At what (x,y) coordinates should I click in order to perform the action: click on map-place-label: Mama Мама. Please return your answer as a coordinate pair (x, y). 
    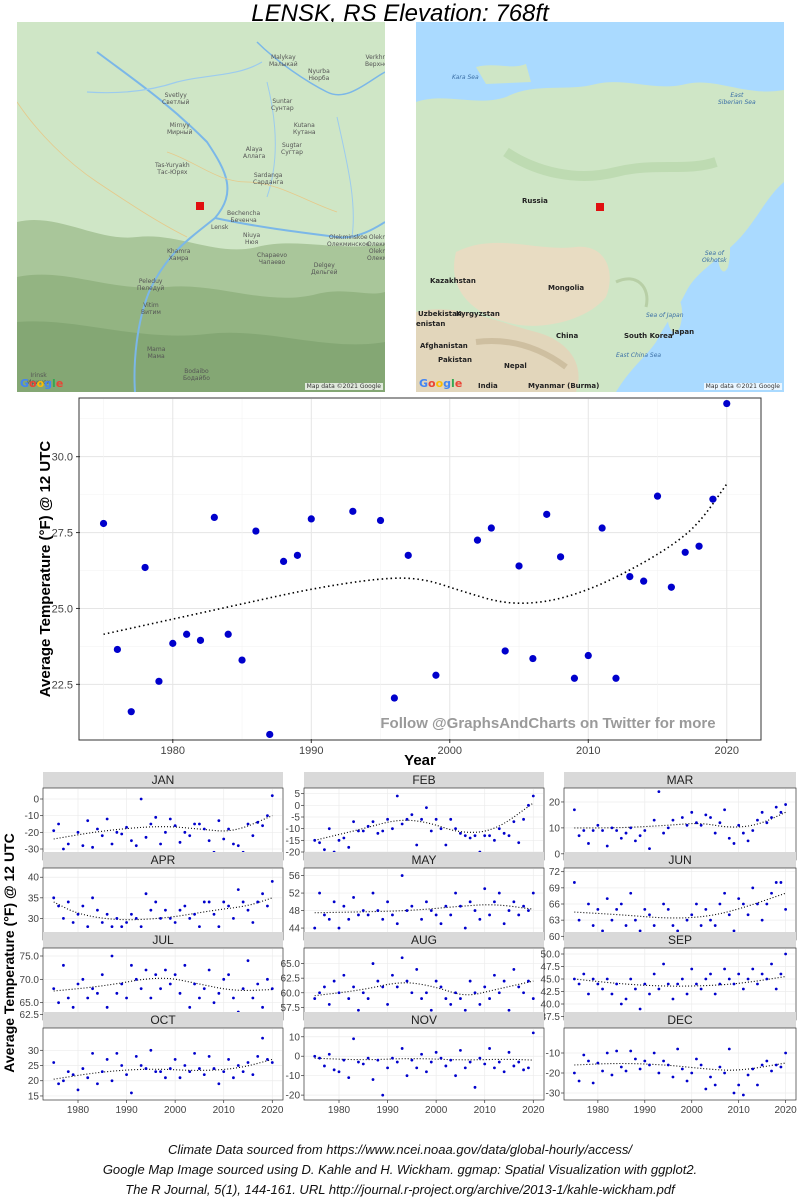
    Looking at the image, I should click on (156, 353).